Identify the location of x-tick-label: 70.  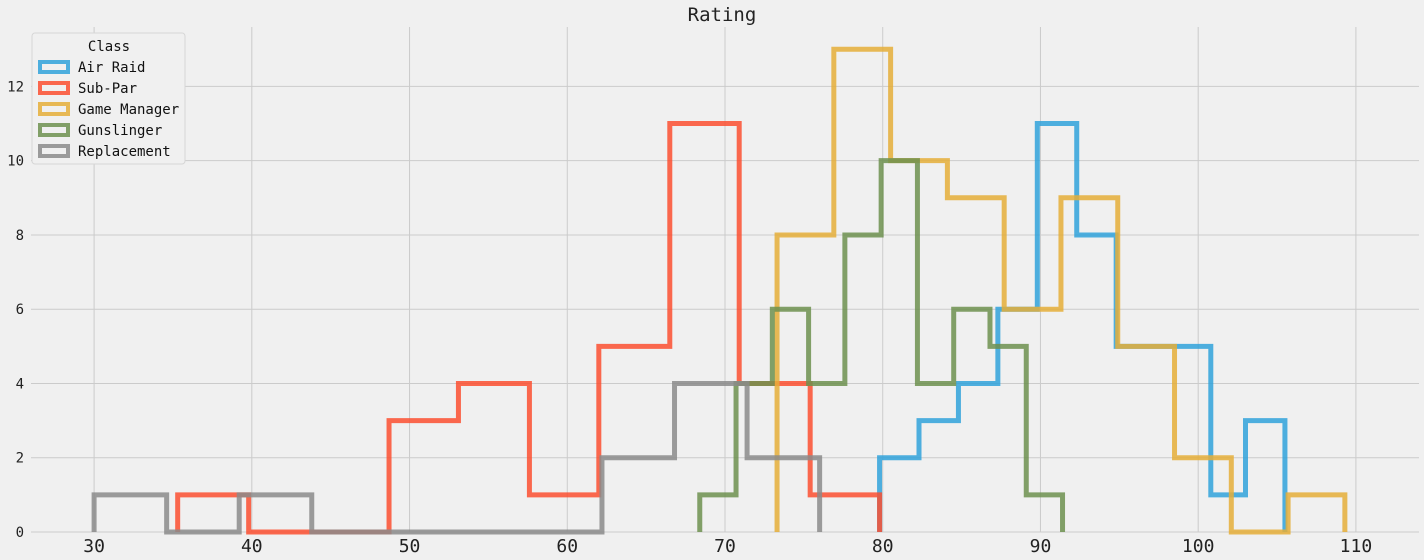
(725, 546).